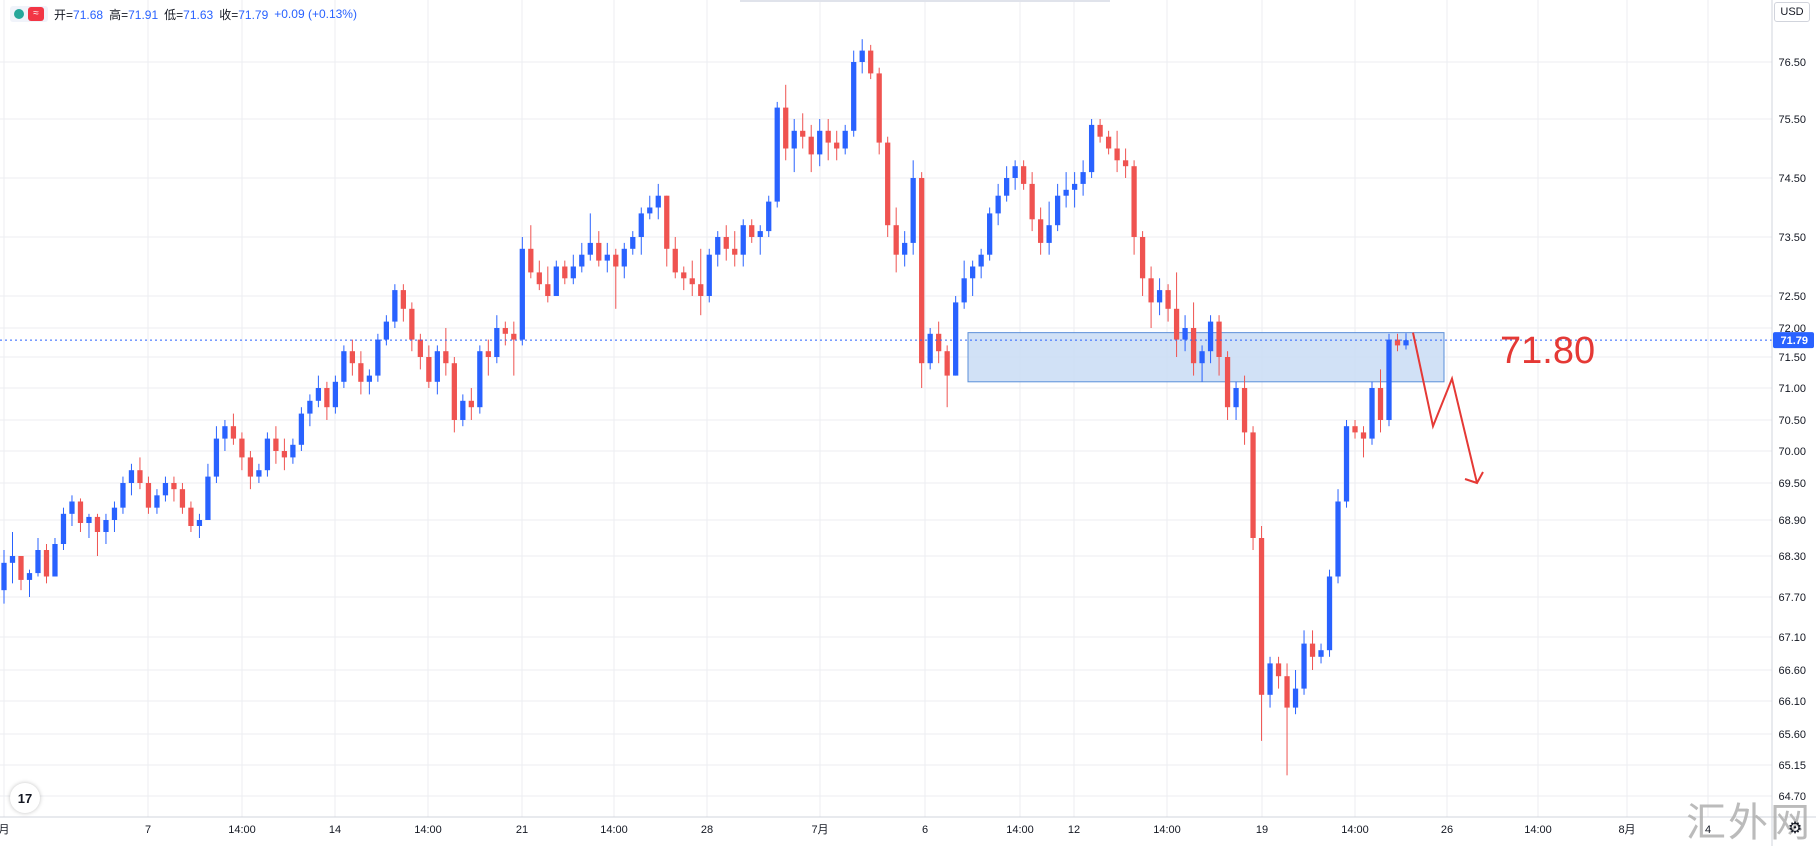 This screenshot has width=1816, height=851. Describe the element at coordinates (5, 830) in the screenshot. I see `x-tick-label: 月` at that location.